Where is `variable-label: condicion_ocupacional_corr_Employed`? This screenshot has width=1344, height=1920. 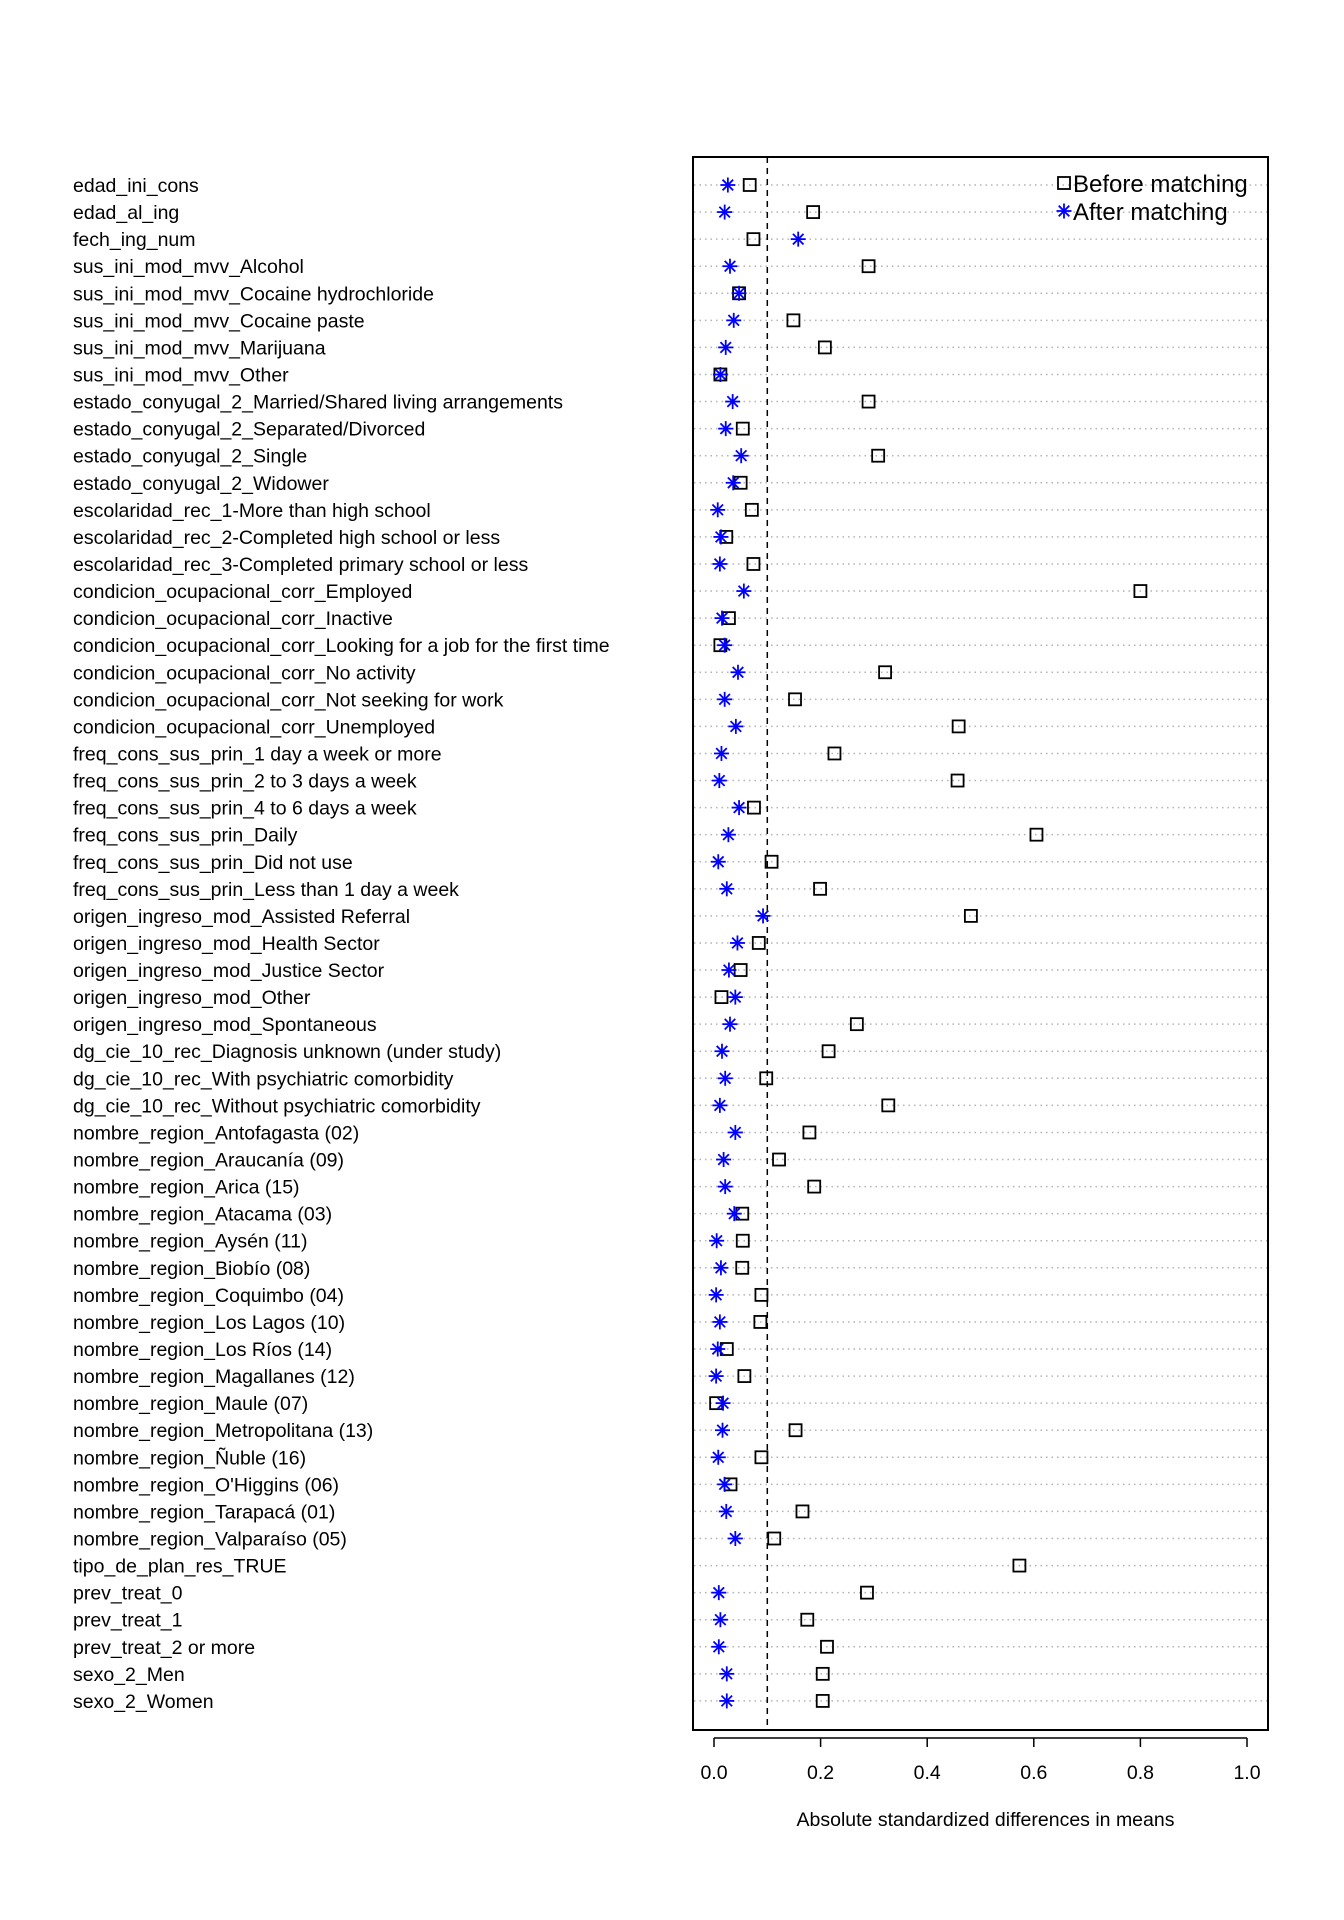 variable-label: condicion_ocupacional_corr_Employed is located at coordinates (242, 592).